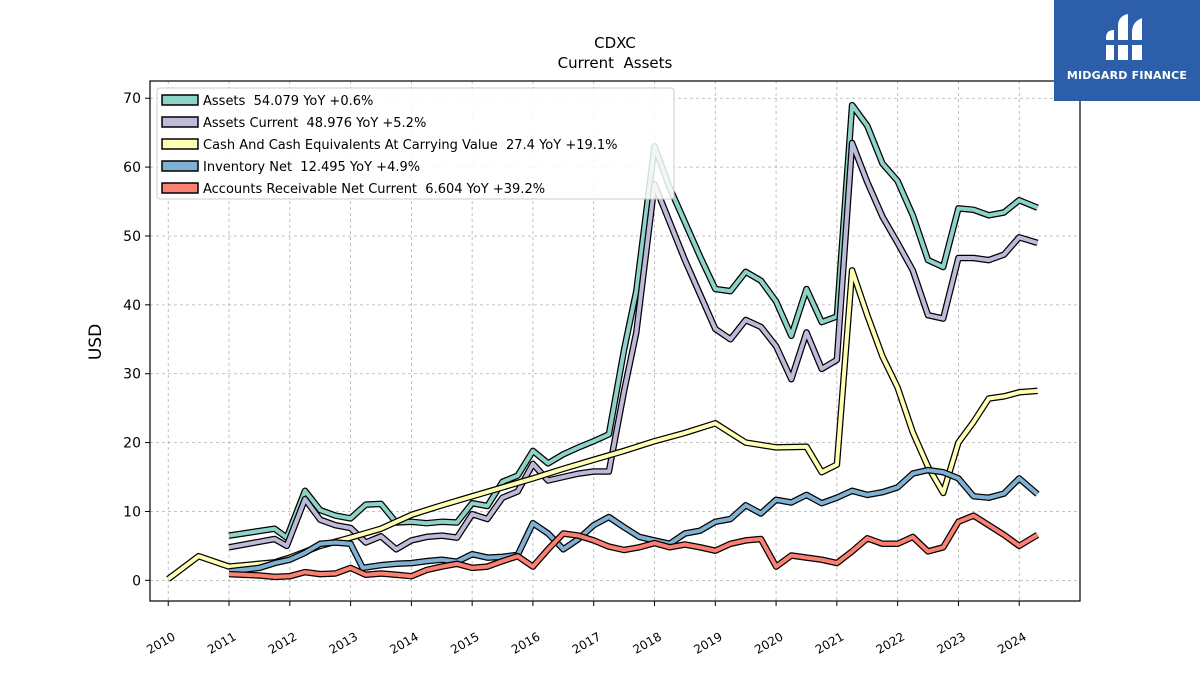 The width and height of the screenshot is (1200, 675). Describe the element at coordinates (615, 63) in the screenshot. I see `chart-subtitle: Current Assets` at that location.